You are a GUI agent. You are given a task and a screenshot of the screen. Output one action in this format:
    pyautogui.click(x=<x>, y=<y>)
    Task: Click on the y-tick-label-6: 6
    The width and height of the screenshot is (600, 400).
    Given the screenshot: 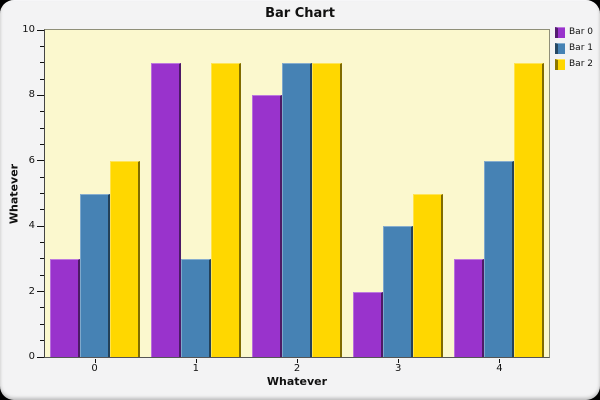 What is the action you would take?
    pyautogui.click(x=31, y=160)
    